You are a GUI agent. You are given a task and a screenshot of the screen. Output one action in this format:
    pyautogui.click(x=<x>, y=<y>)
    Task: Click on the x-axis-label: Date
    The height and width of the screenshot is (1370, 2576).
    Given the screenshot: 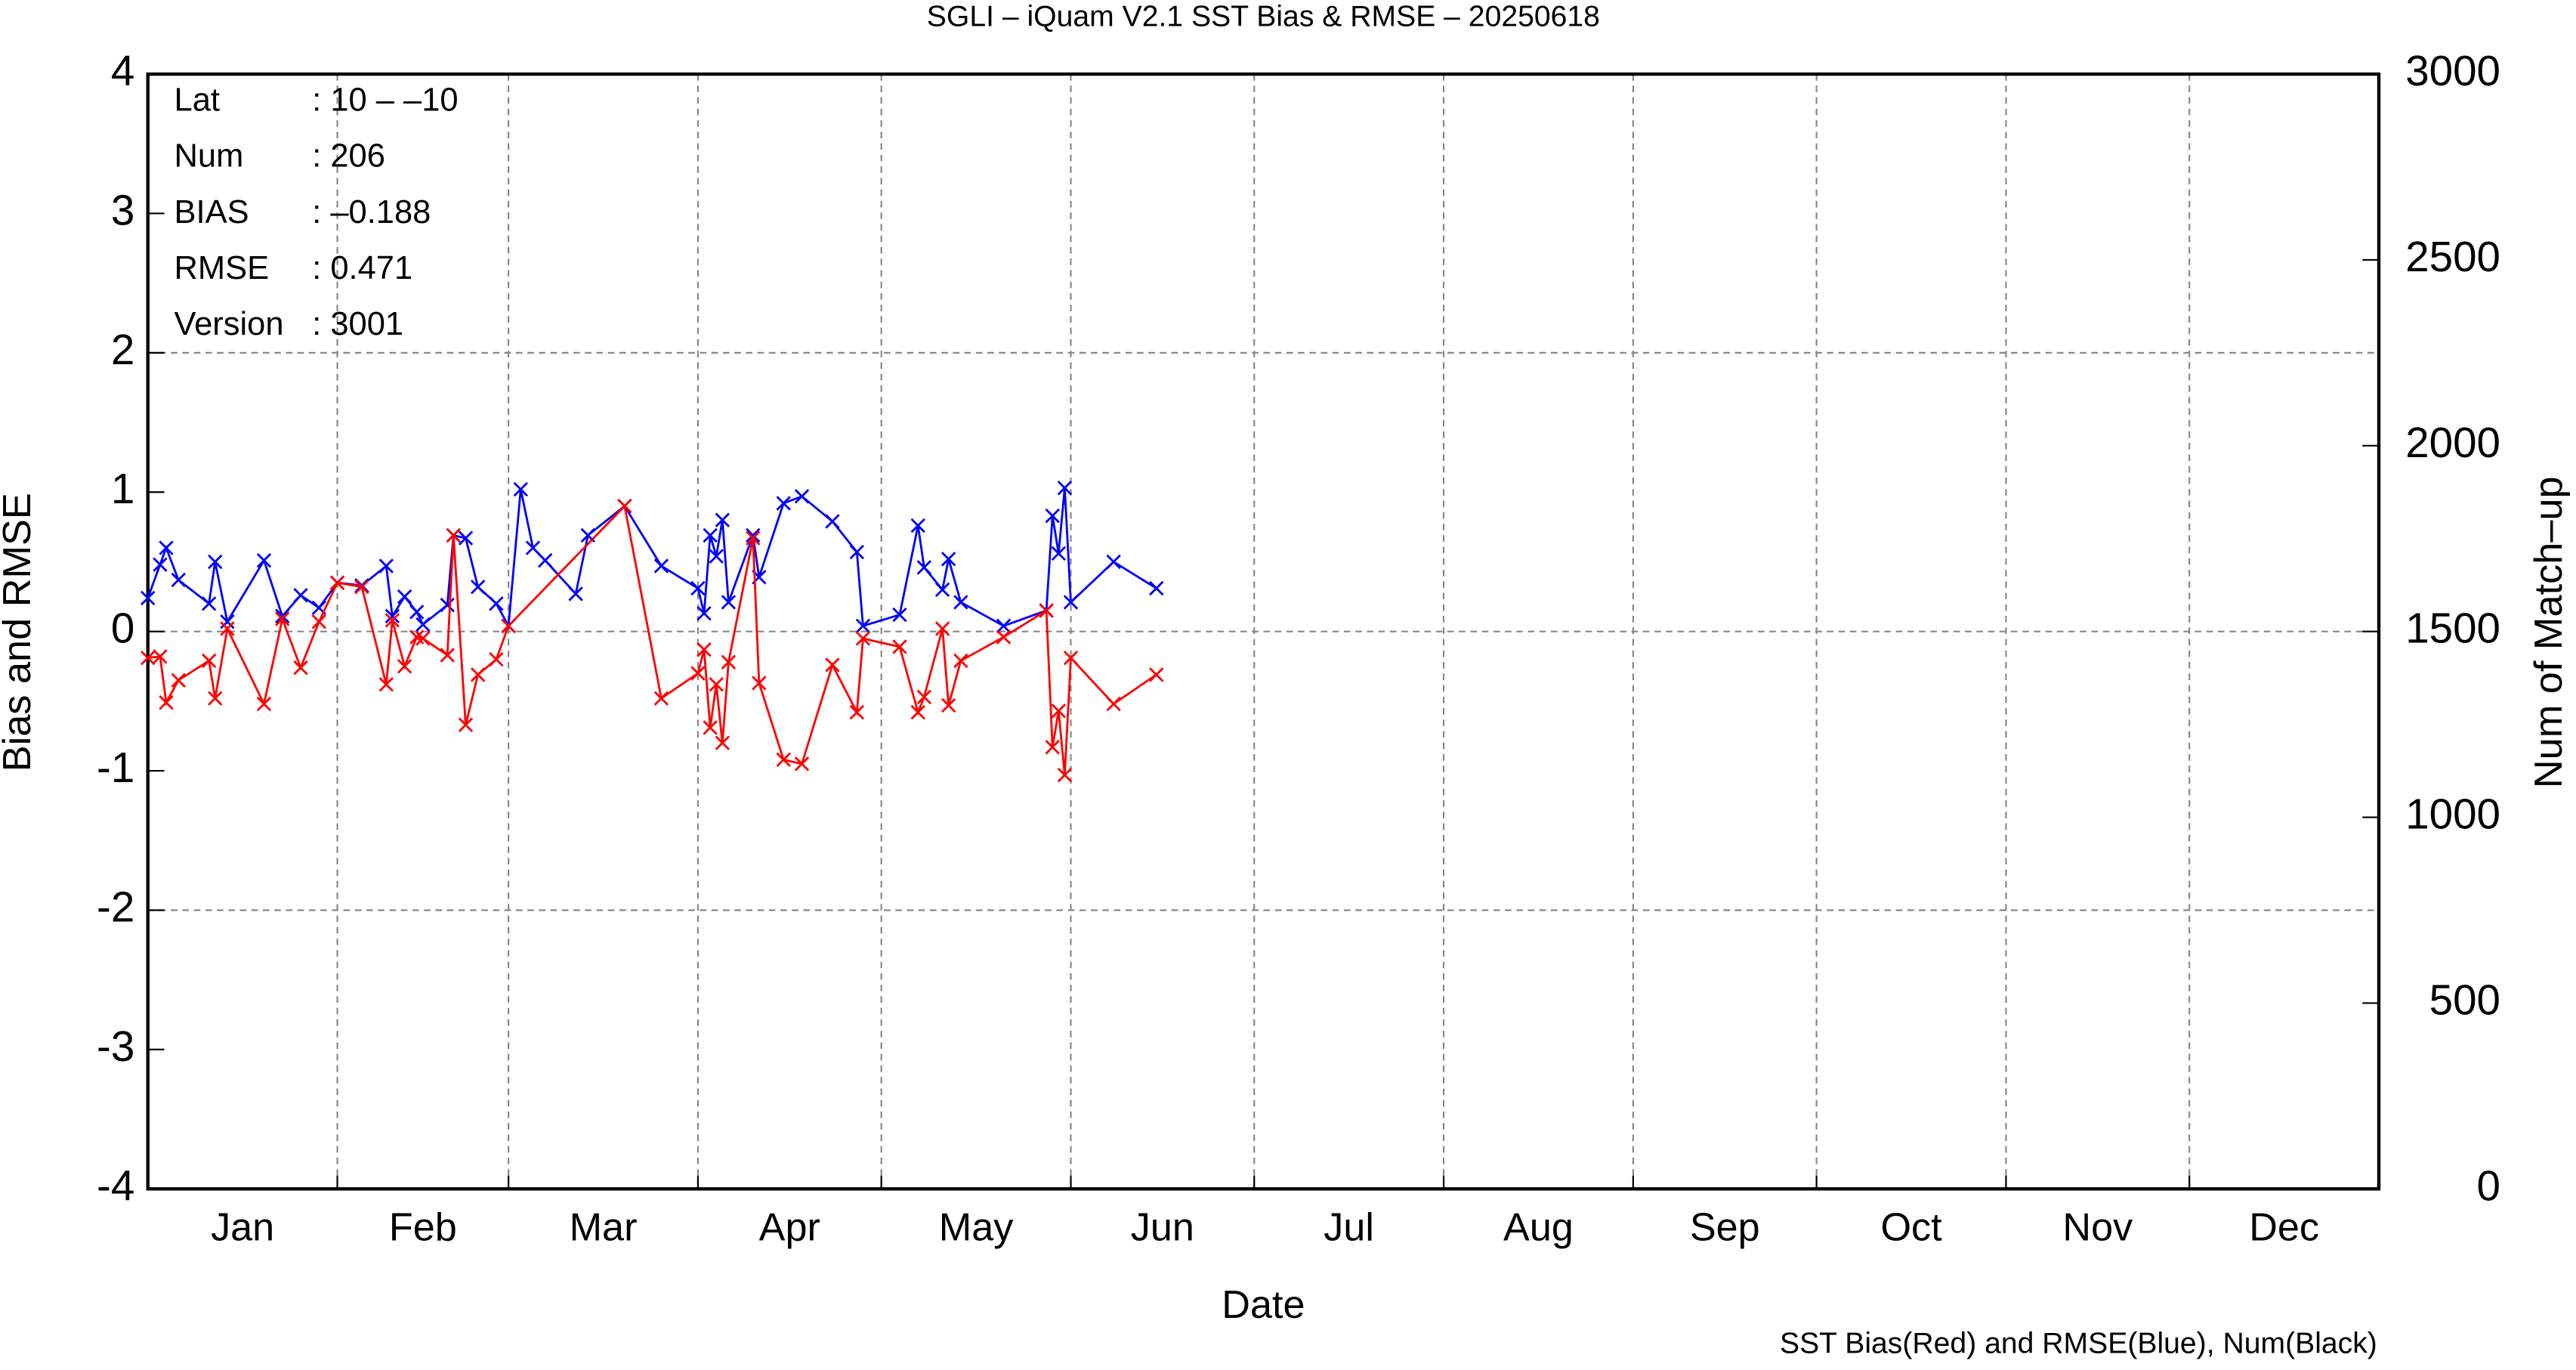 What is the action you would take?
    pyautogui.click(x=1263, y=1305)
    